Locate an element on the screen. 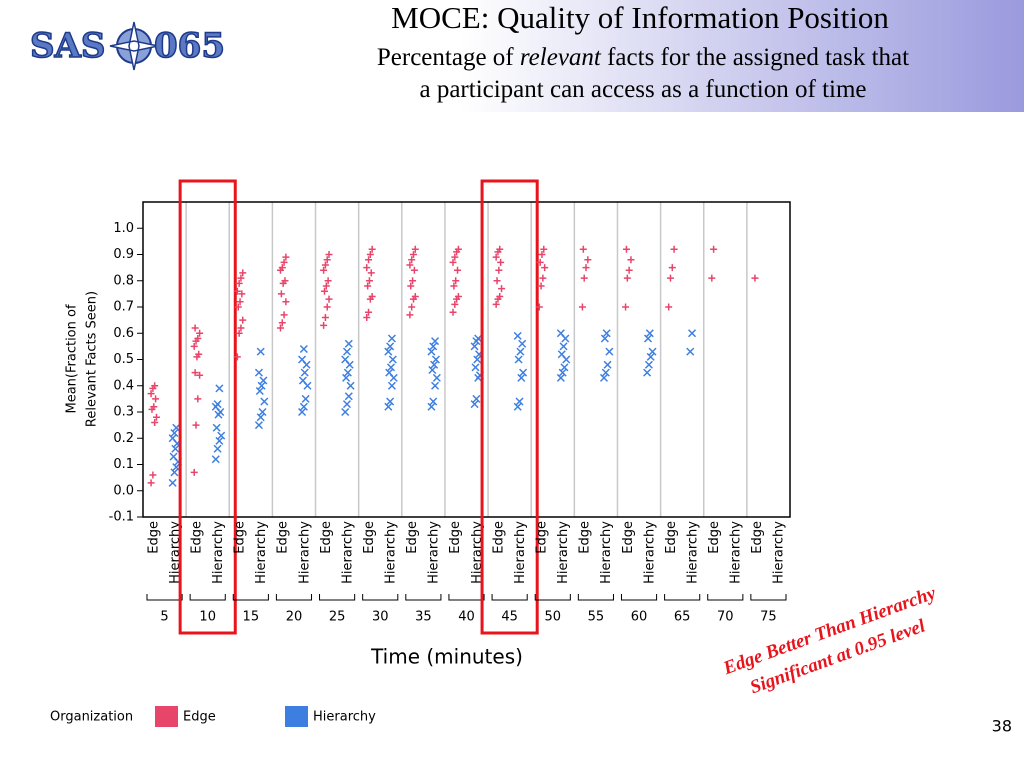 This screenshot has width=1024, height=768. y-tick-label: 0.3 is located at coordinates (123, 412).